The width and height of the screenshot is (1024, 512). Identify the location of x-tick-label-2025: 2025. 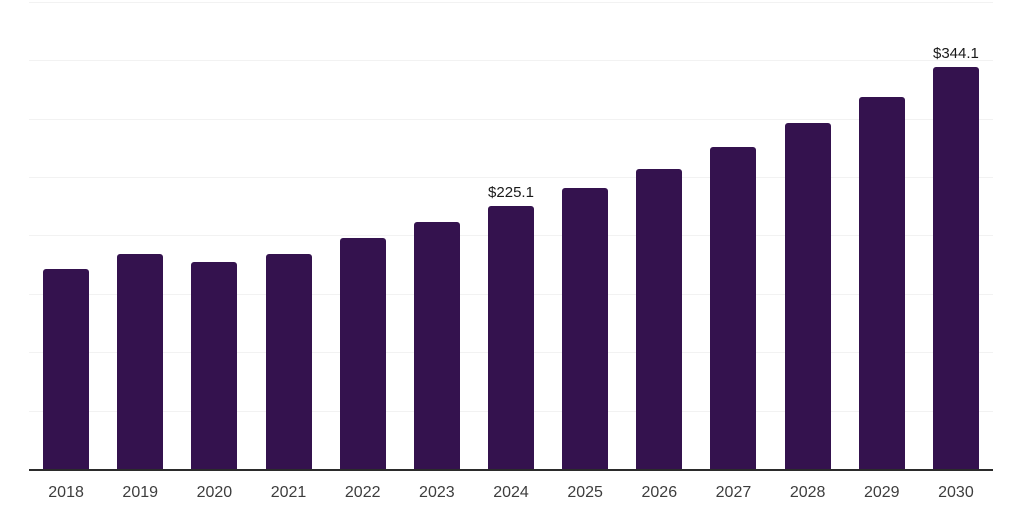
(585, 492).